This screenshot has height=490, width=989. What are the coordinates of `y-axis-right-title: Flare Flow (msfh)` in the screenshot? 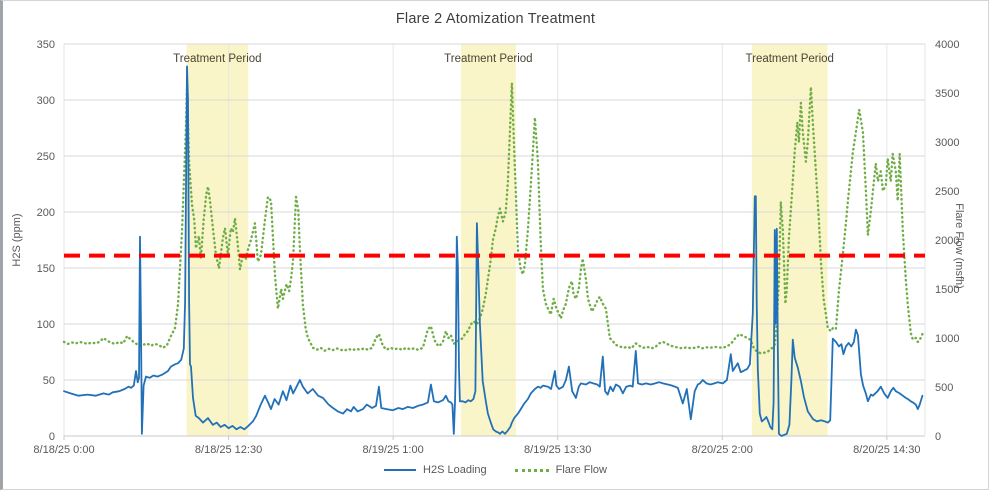 It's located at (959, 246).